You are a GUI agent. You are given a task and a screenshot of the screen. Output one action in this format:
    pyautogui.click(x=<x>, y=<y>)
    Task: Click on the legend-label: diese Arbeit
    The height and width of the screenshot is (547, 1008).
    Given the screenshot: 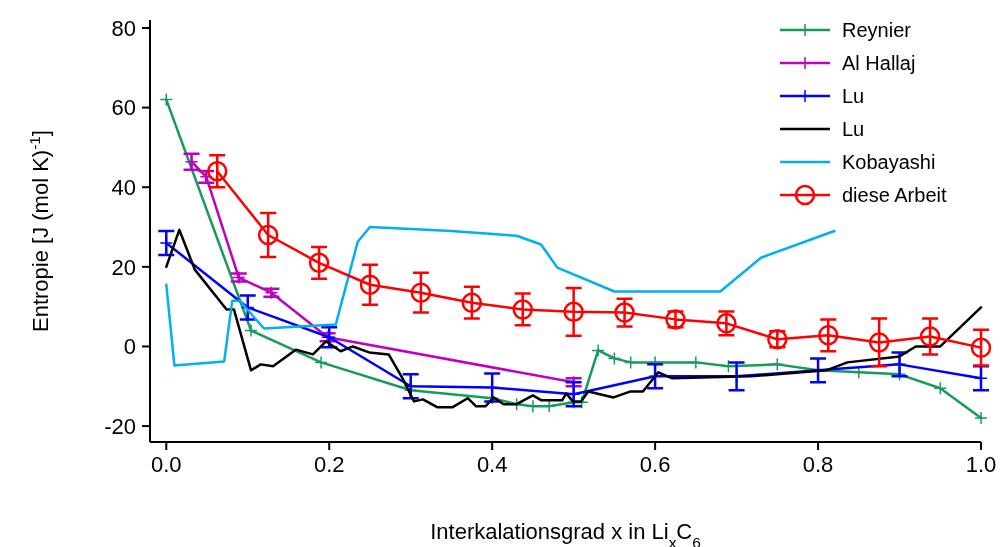 What is the action you would take?
    pyautogui.click(x=894, y=195)
    